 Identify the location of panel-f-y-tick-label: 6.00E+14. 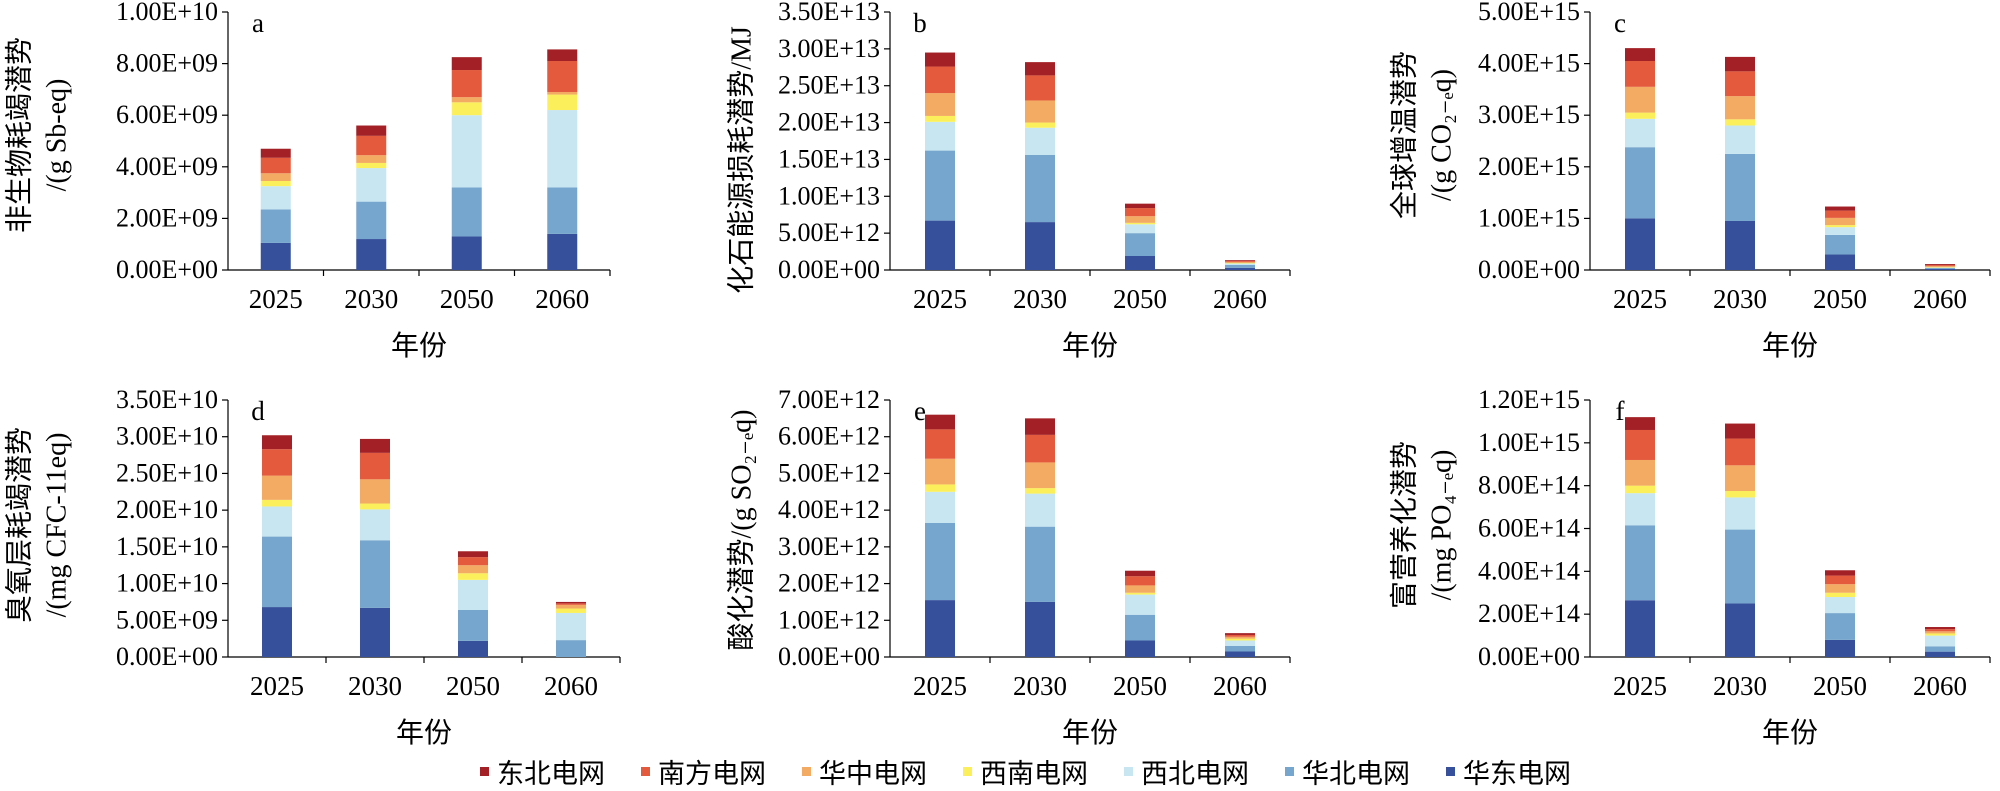
(1529, 528).